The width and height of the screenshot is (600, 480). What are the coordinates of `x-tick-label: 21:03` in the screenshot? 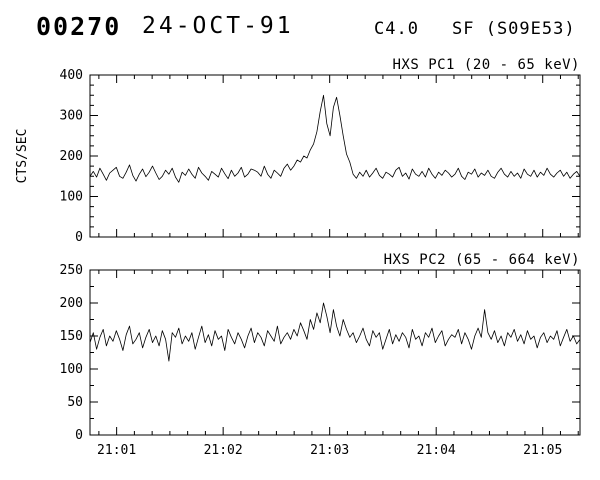 It's located at (329, 450).